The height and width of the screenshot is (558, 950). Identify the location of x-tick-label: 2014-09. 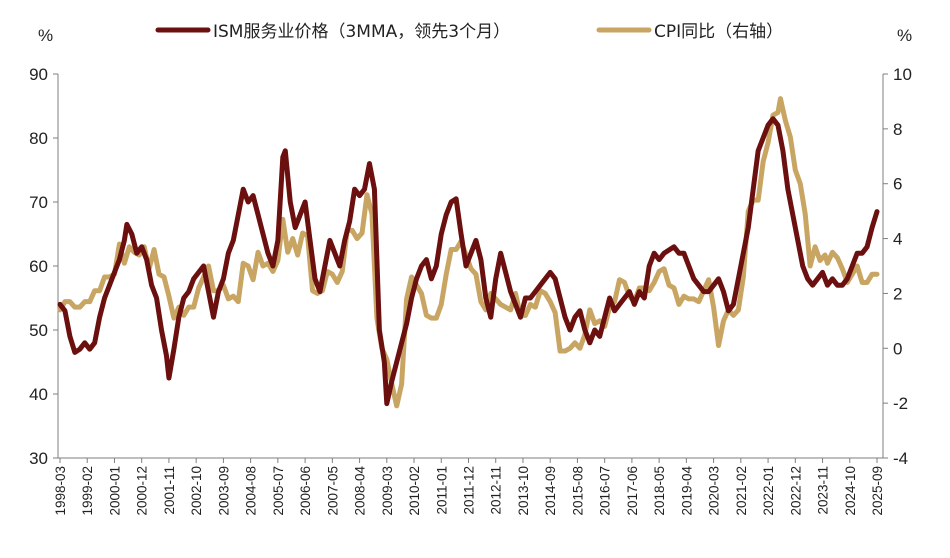
(550, 491).